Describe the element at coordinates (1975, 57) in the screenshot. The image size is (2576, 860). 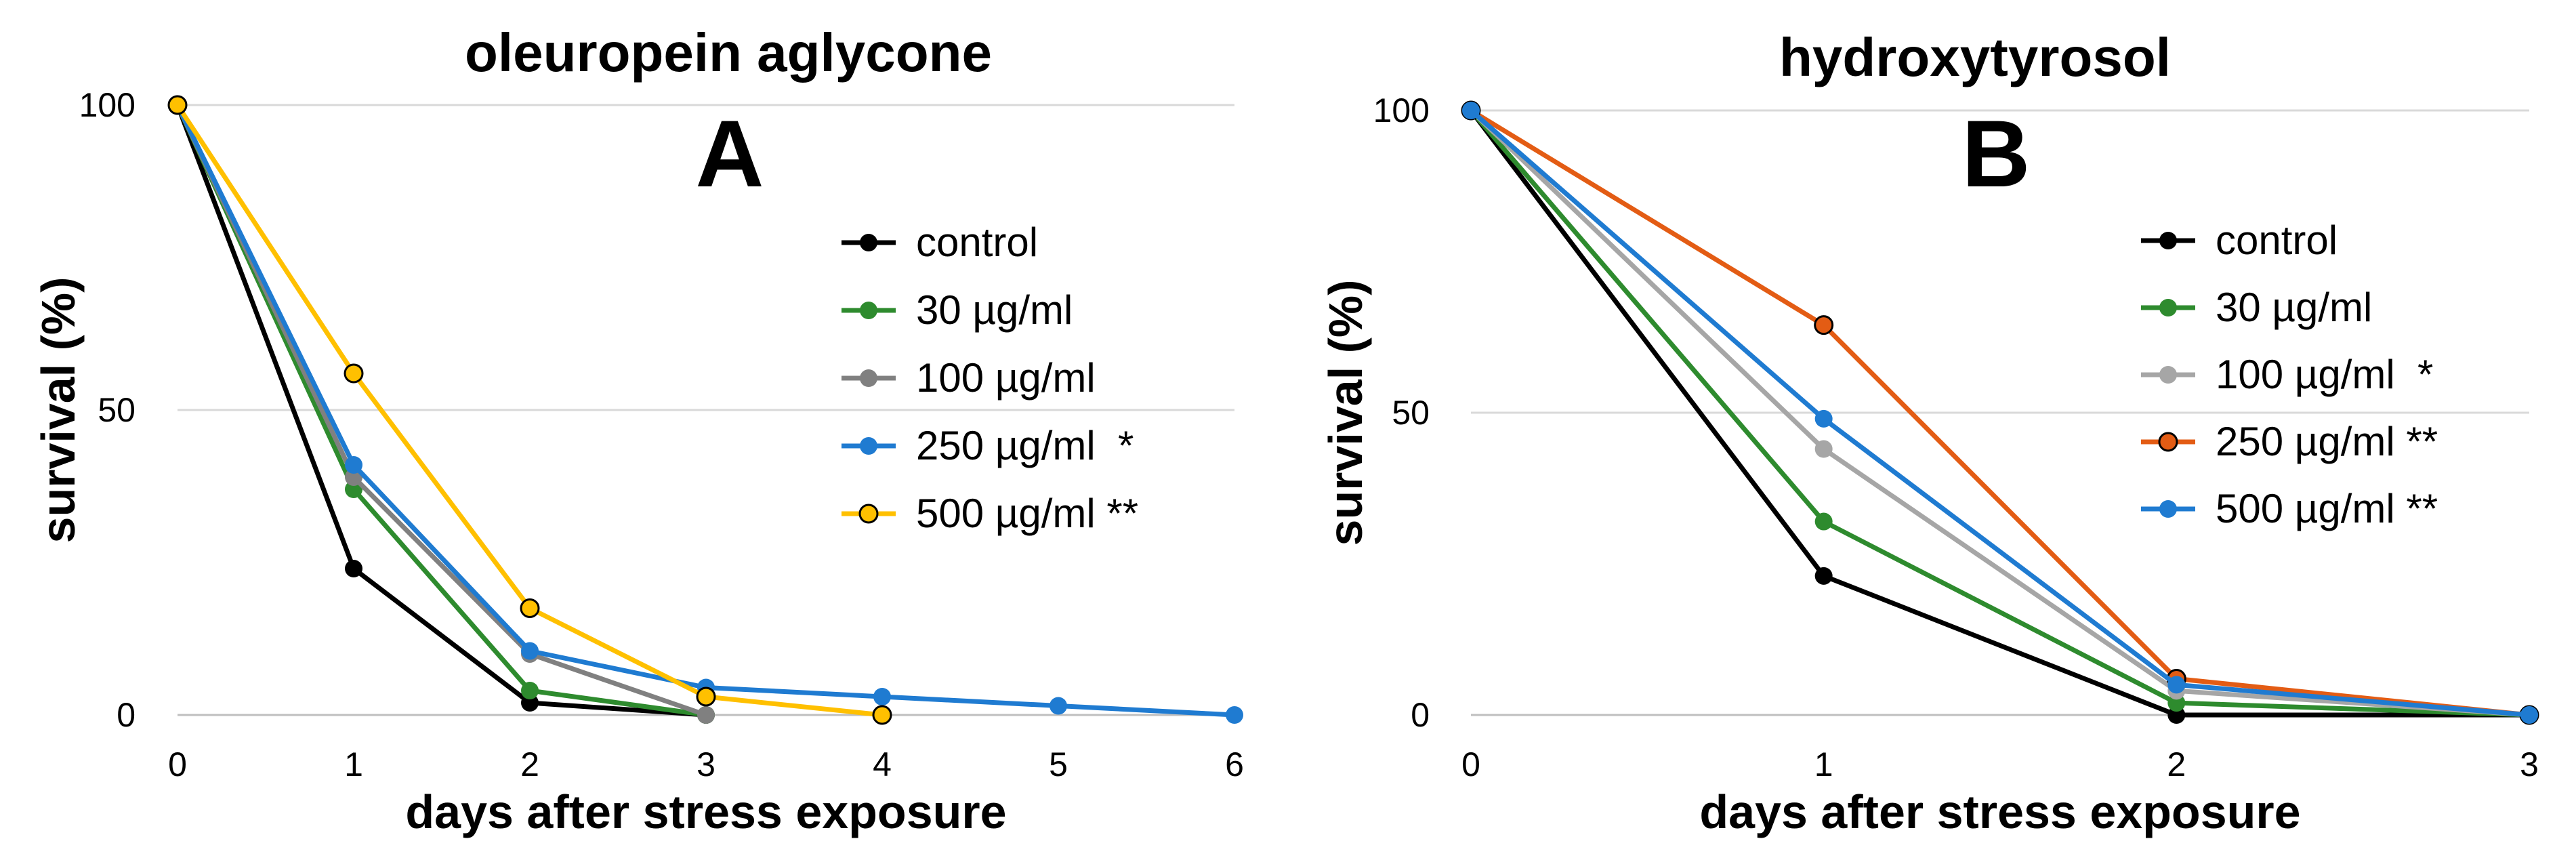
I see `chart-title: hydroxytyrosol` at that location.